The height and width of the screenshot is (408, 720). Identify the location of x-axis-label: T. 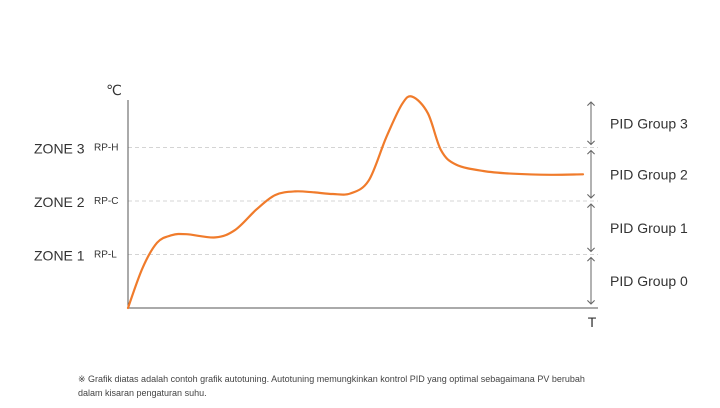
(592, 322).